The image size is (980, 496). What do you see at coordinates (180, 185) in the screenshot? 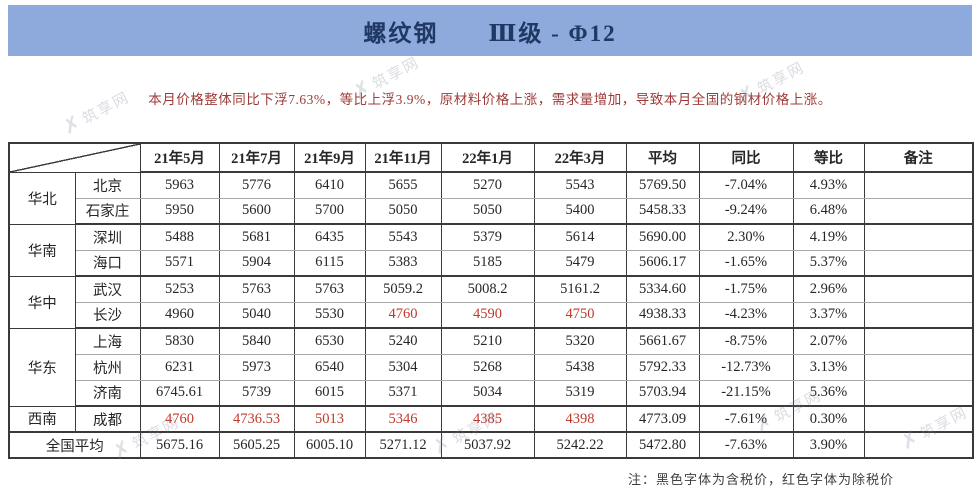
I see `value-cell: 5963` at bounding box center [180, 185].